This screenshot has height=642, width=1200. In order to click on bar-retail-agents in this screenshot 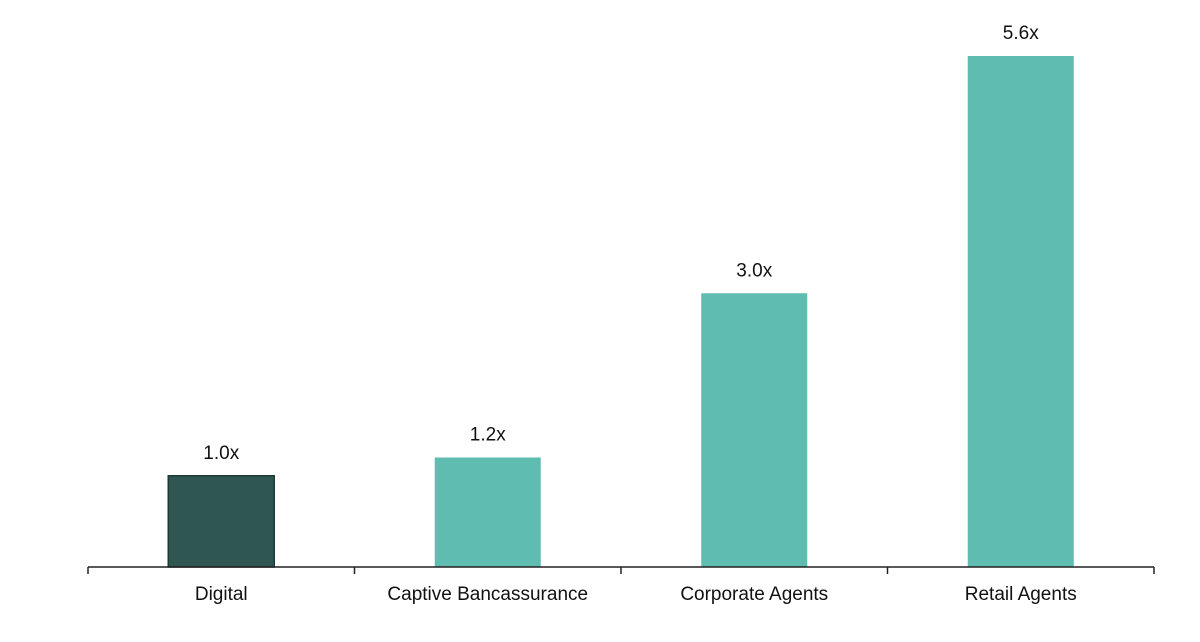, I will do `click(1020, 311)`.